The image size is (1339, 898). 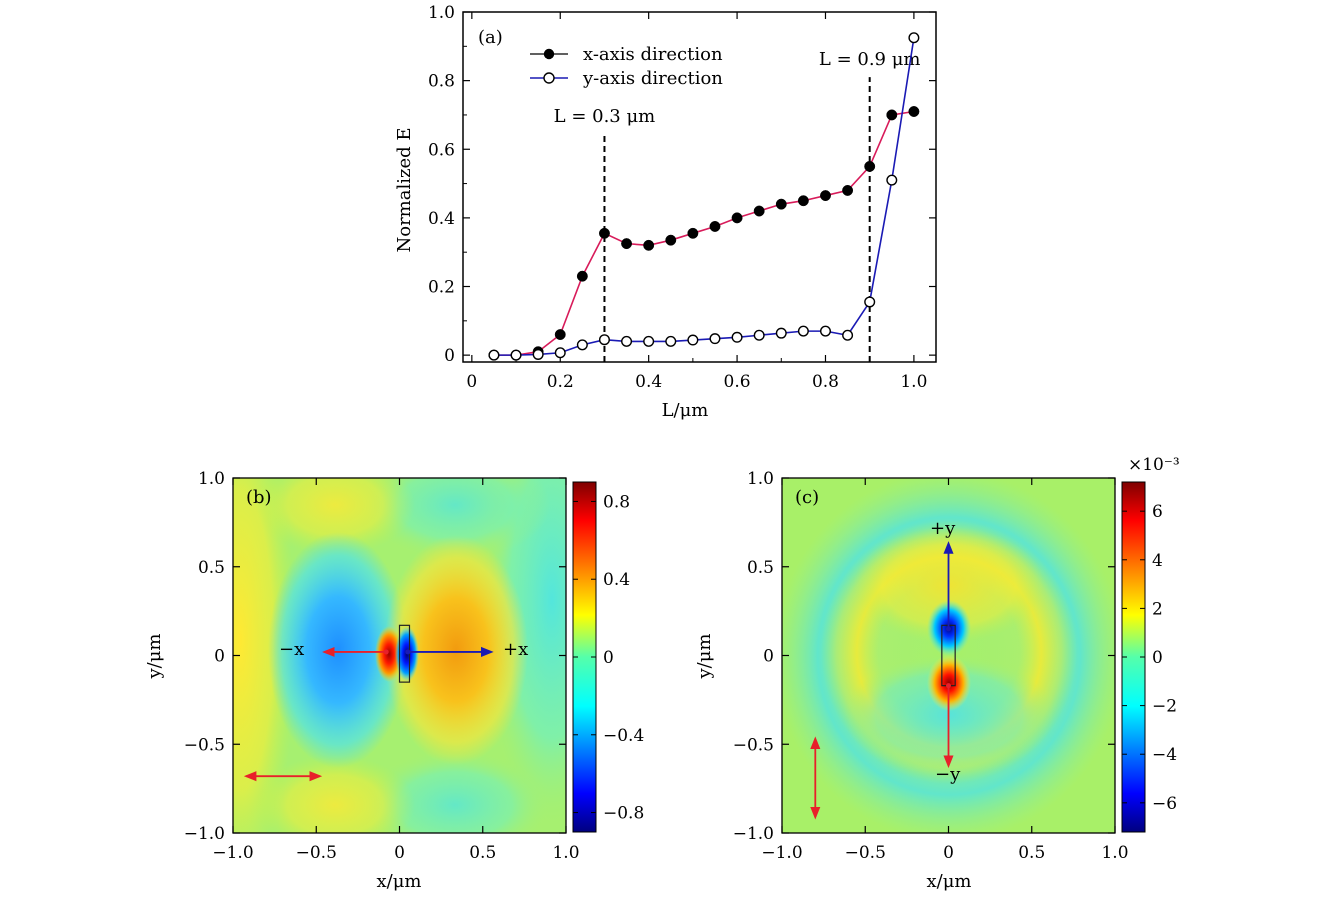 I want to click on panel-c-ytick-label: −1.0, so click(x=753, y=834).